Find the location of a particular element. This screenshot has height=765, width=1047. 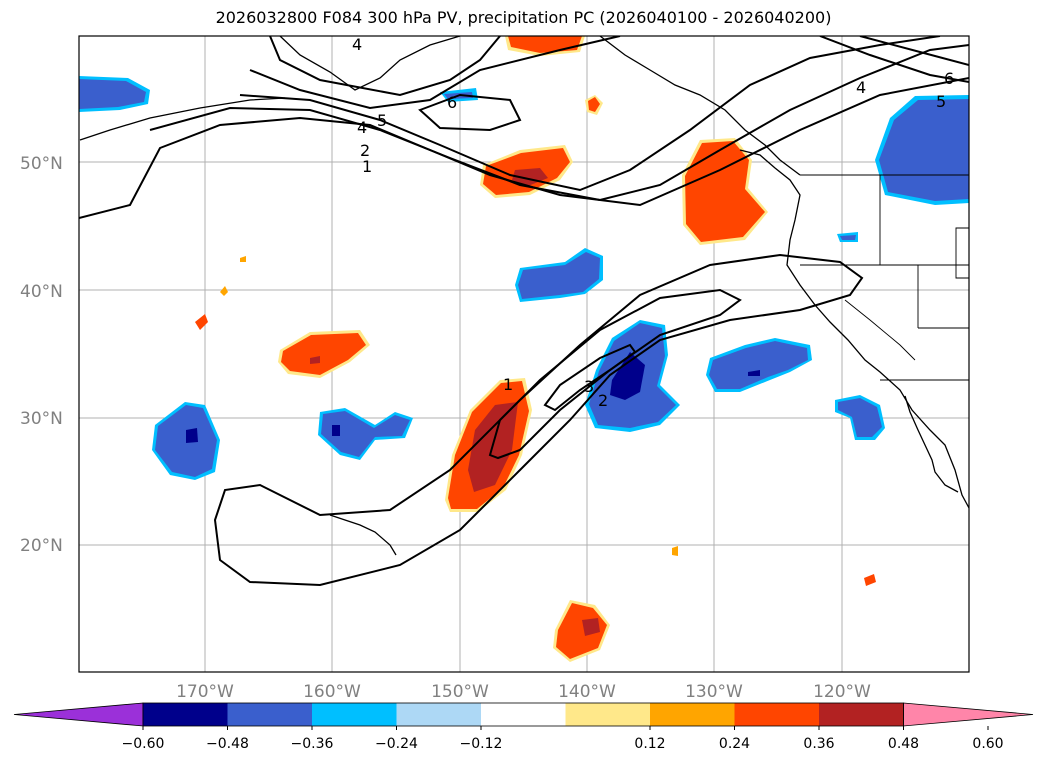

pv-contour-3-south is located at coordinates (590, 377).